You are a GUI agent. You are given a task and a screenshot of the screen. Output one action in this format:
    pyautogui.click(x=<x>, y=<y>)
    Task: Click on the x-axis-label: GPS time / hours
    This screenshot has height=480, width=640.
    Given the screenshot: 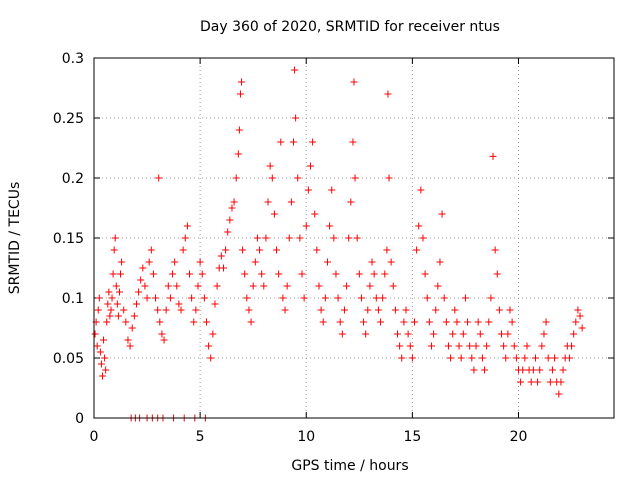 What is the action you would take?
    pyautogui.click(x=349, y=466)
    